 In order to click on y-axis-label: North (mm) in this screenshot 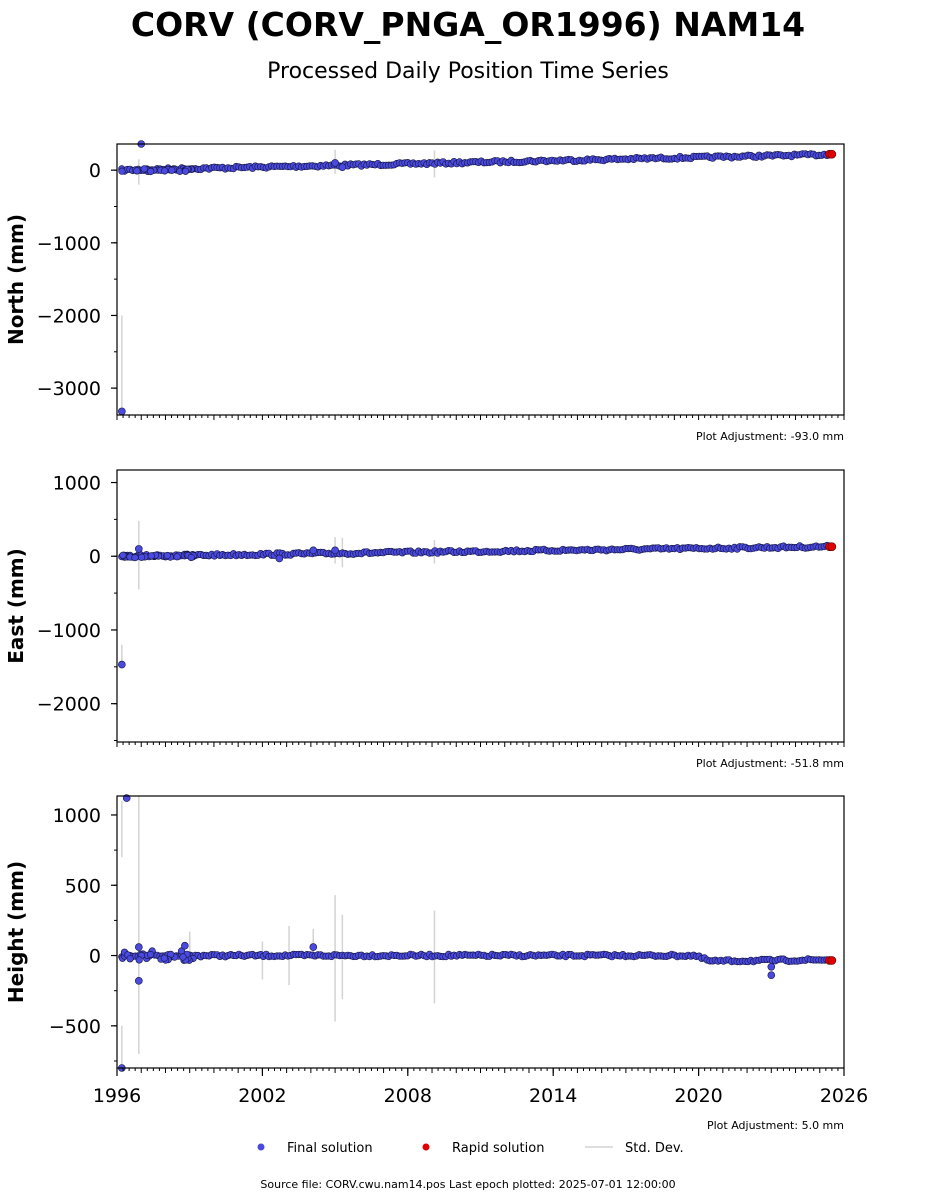, I will do `click(16, 279)`.